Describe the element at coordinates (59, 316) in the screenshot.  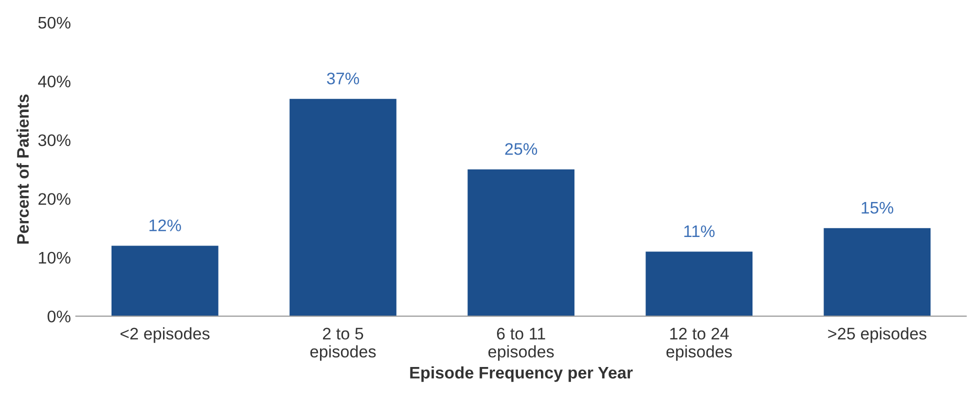
I see `y-tick-label: 0%` at that location.